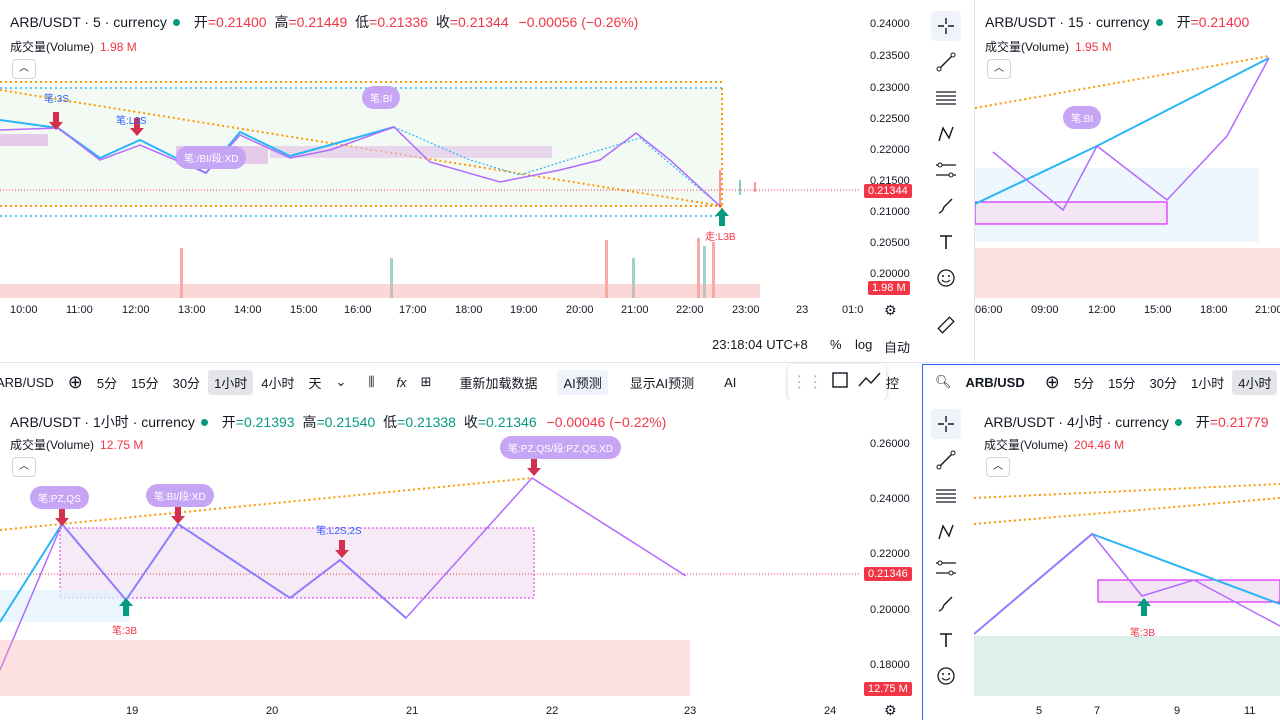 The width and height of the screenshot is (1280, 720). What do you see at coordinates (888, 191) in the screenshot?
I see `last-price-tag: 0.21344` at bounding box center [888, 191].